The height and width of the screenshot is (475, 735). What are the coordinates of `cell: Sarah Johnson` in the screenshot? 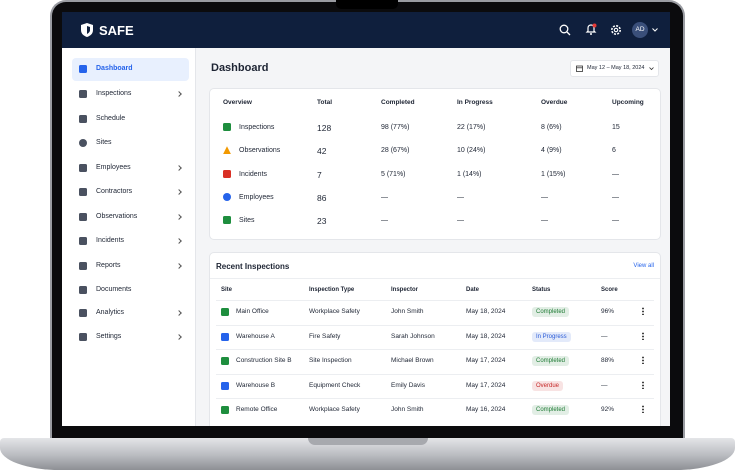 It's located at (413, 336).